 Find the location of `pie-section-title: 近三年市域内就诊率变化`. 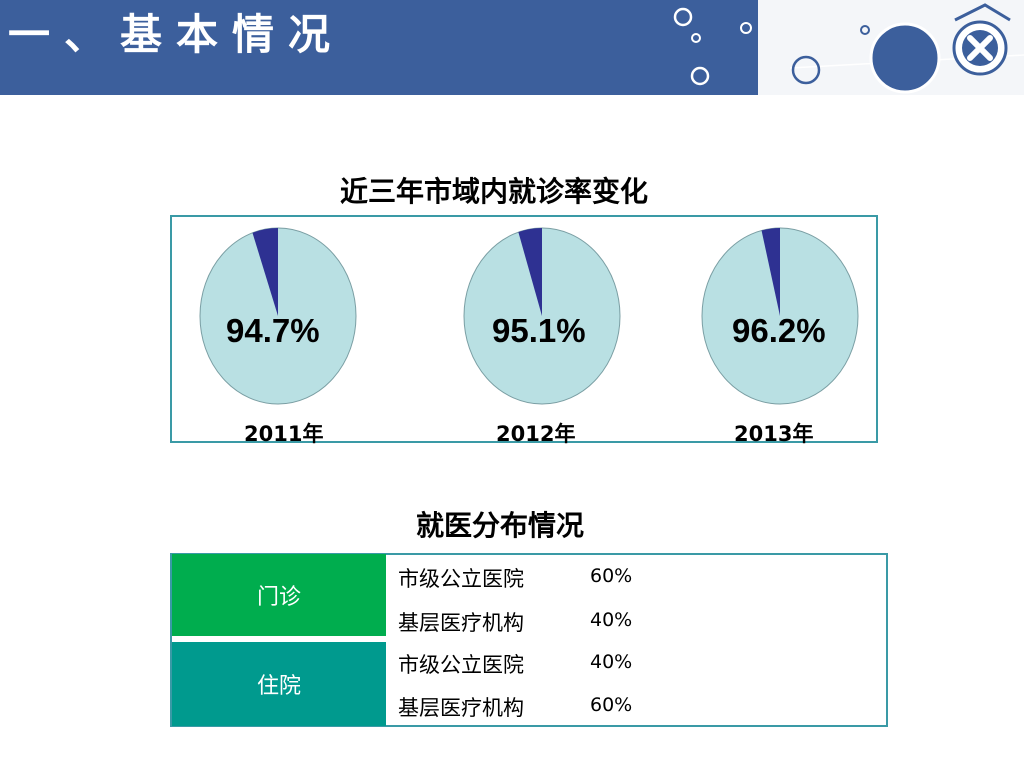

pie-section-title: 近三年市域内就诊率变化 is located at coordinates (494, 191).